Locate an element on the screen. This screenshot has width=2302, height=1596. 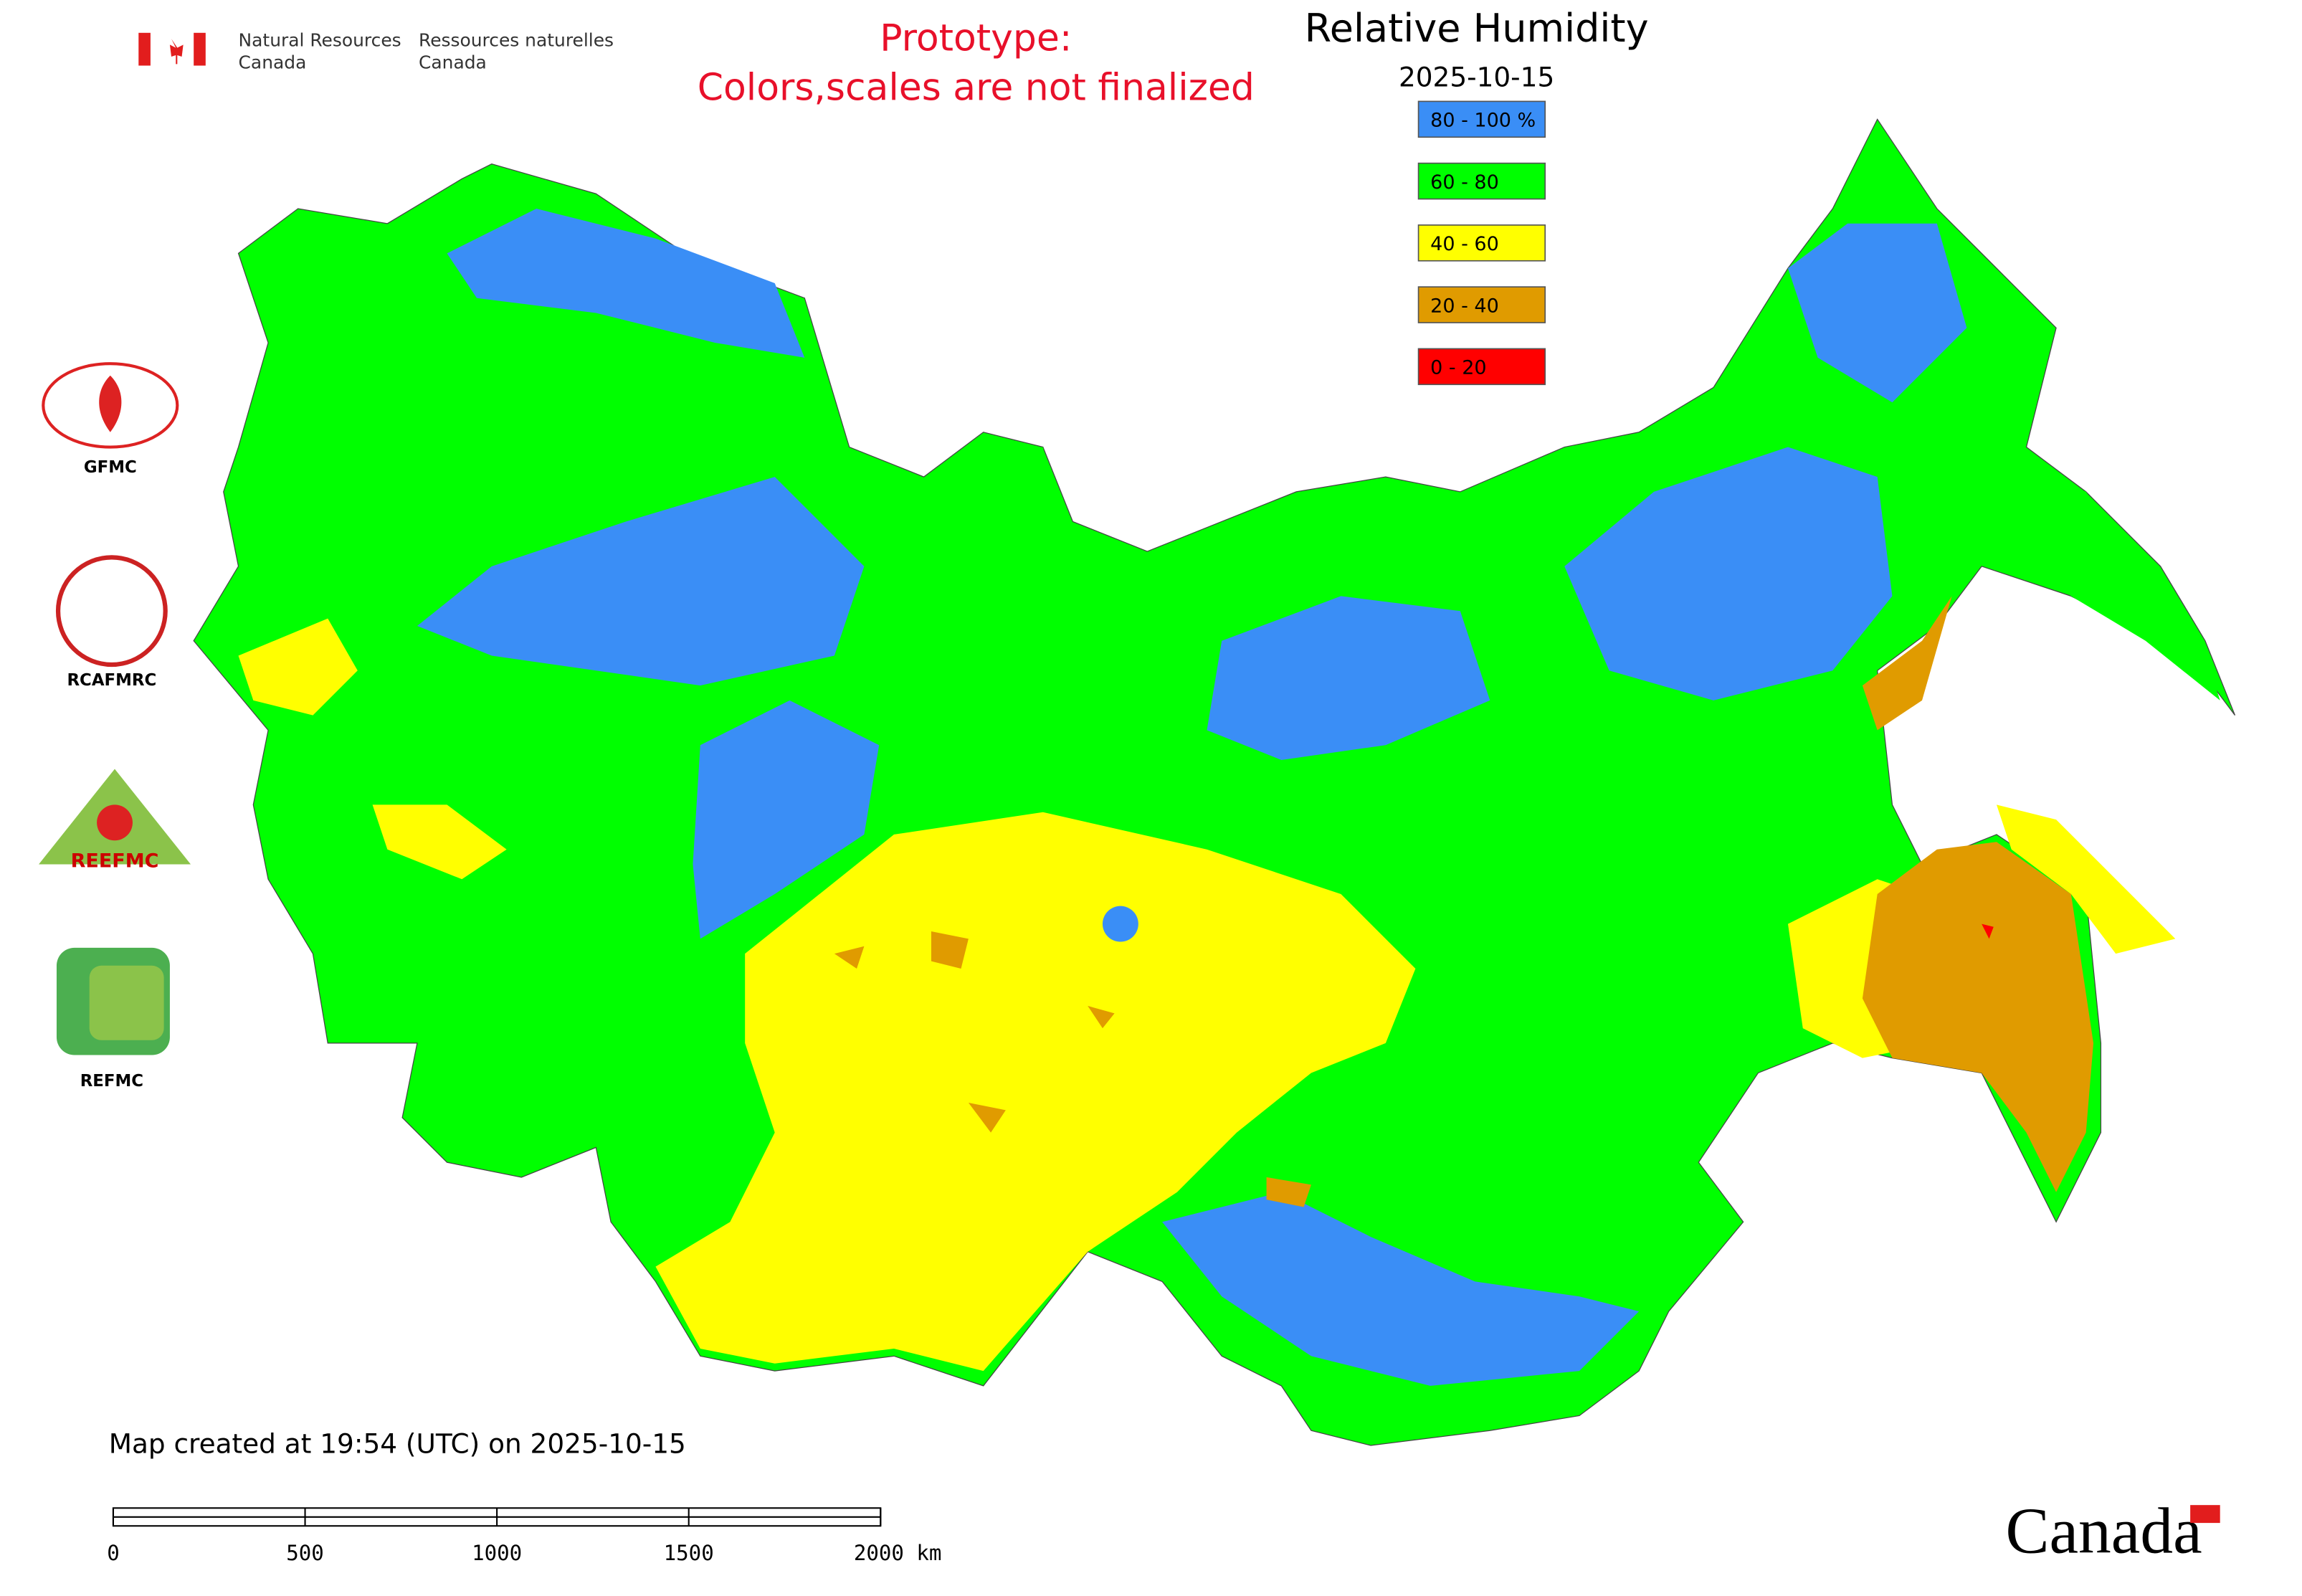
agency-en: Natural Resources is located at coordinates (320, 39).